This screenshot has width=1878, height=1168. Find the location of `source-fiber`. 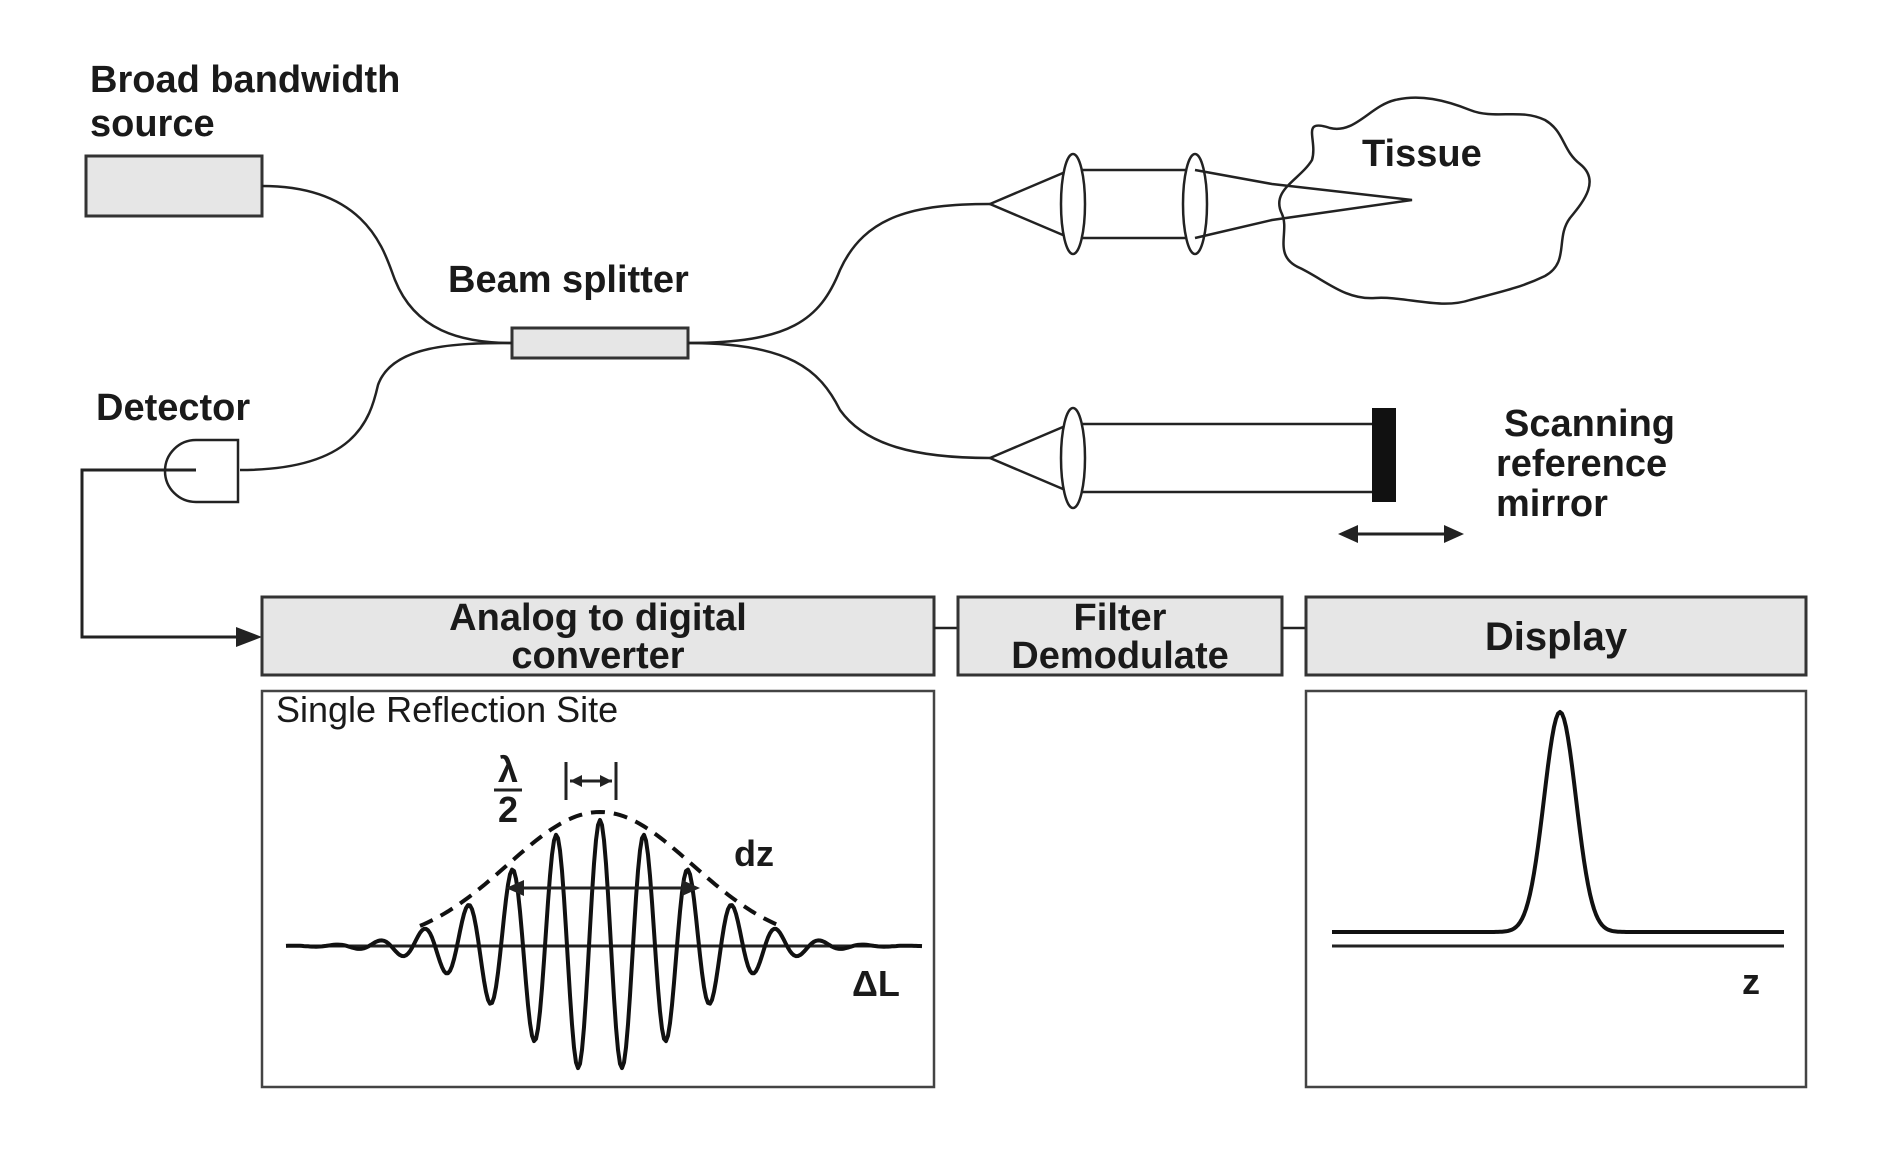

source-fiber is located at coordinates (387, 264).